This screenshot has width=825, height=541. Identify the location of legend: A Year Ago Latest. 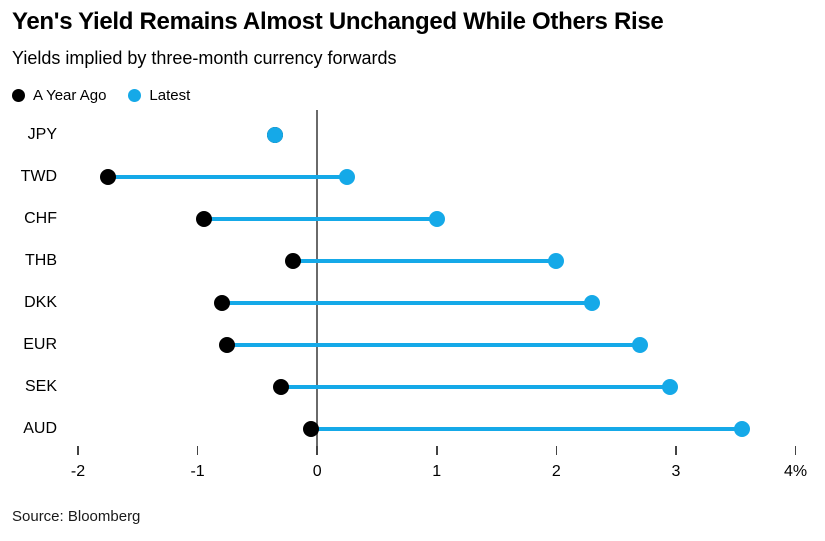
(101, 95).